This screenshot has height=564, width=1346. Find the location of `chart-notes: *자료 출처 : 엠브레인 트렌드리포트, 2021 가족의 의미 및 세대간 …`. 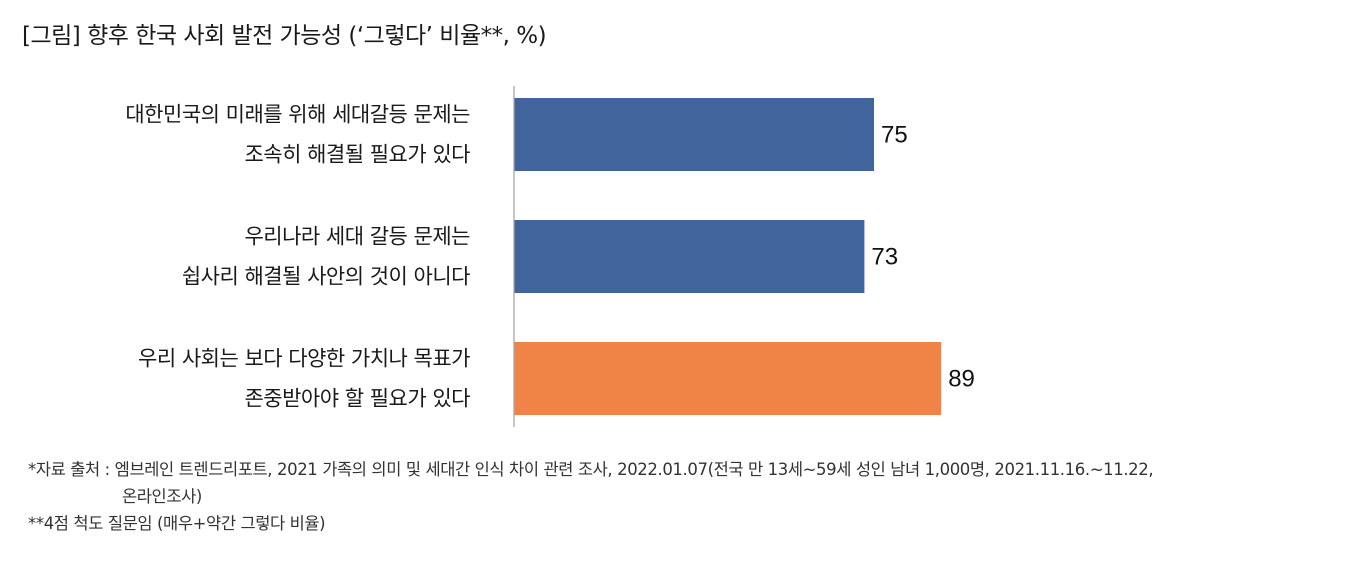

chart-notes: *자료 출처 : 엠브레인 트렌드리포트, 2021 가족의 의미 및 세대간 … is located at coordinates (591, 496).